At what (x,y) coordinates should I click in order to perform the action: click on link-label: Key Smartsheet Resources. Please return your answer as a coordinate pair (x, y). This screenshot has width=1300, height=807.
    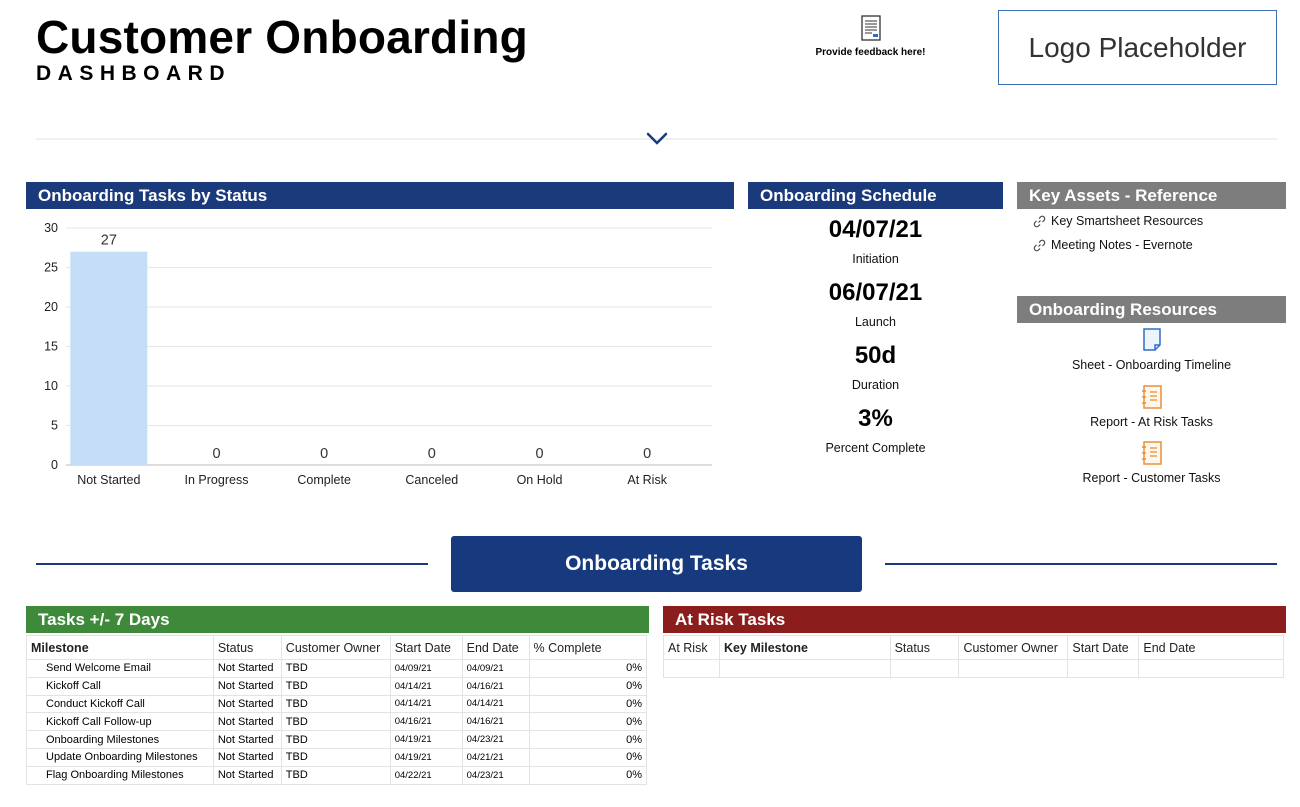
    Looking at the image, I should click on (1127, 221).